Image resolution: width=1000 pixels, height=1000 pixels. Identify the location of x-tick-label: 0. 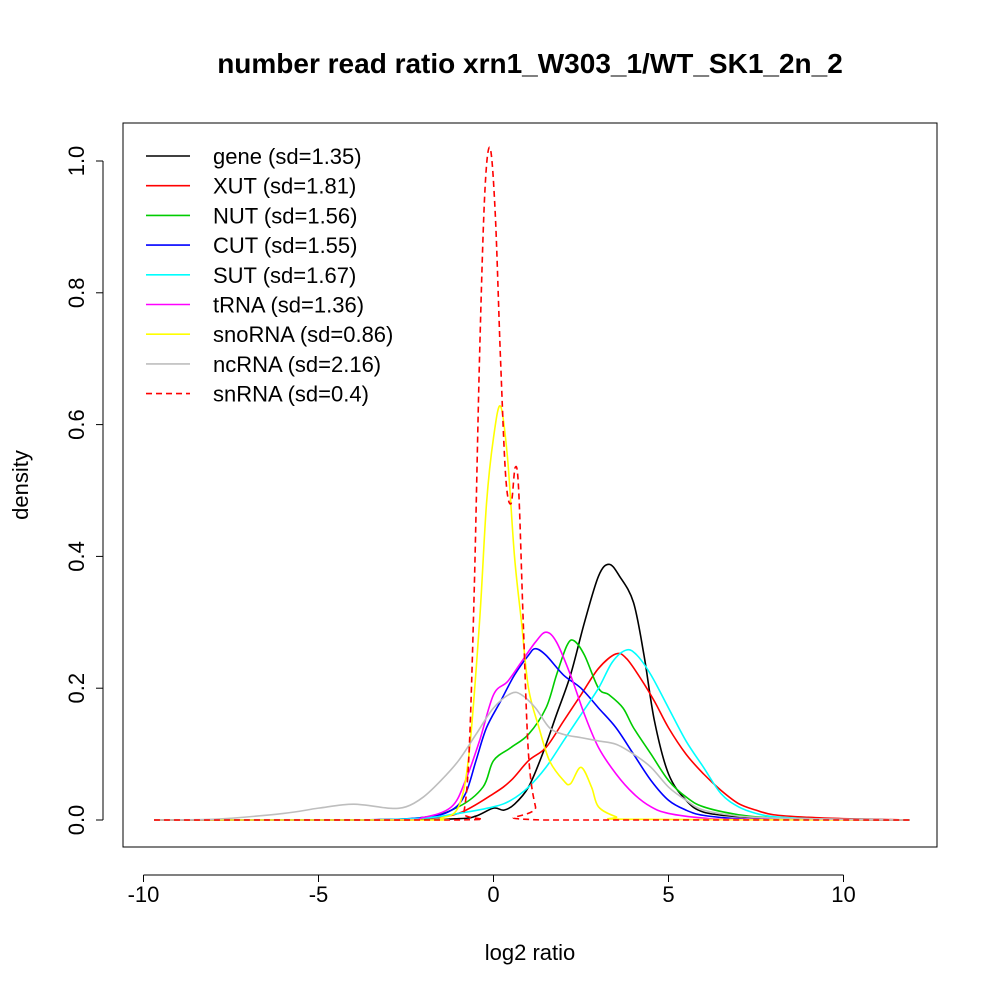
(493, 894).